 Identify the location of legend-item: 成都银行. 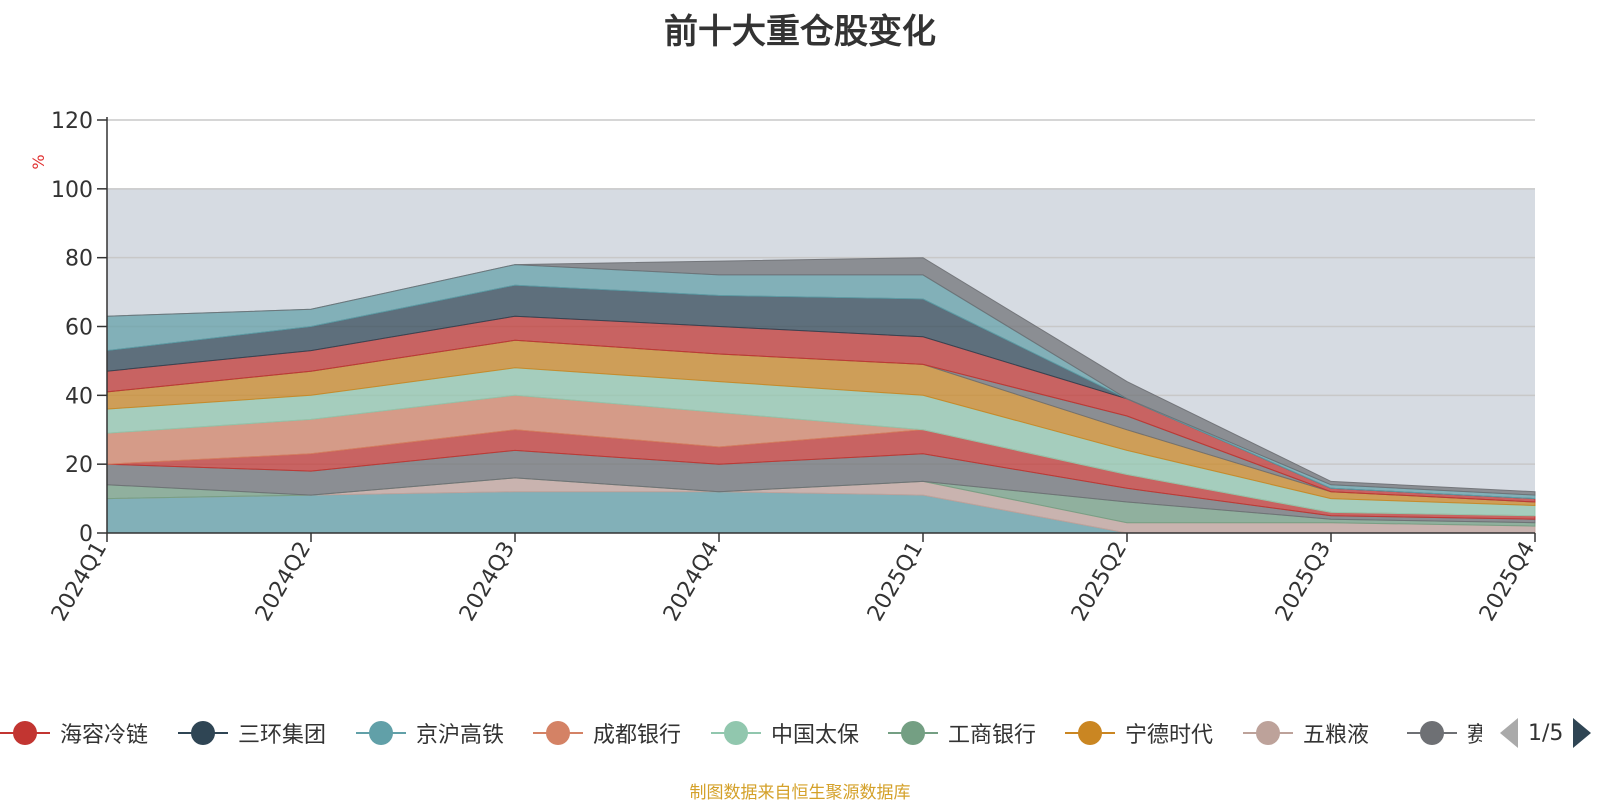
(607, 733).